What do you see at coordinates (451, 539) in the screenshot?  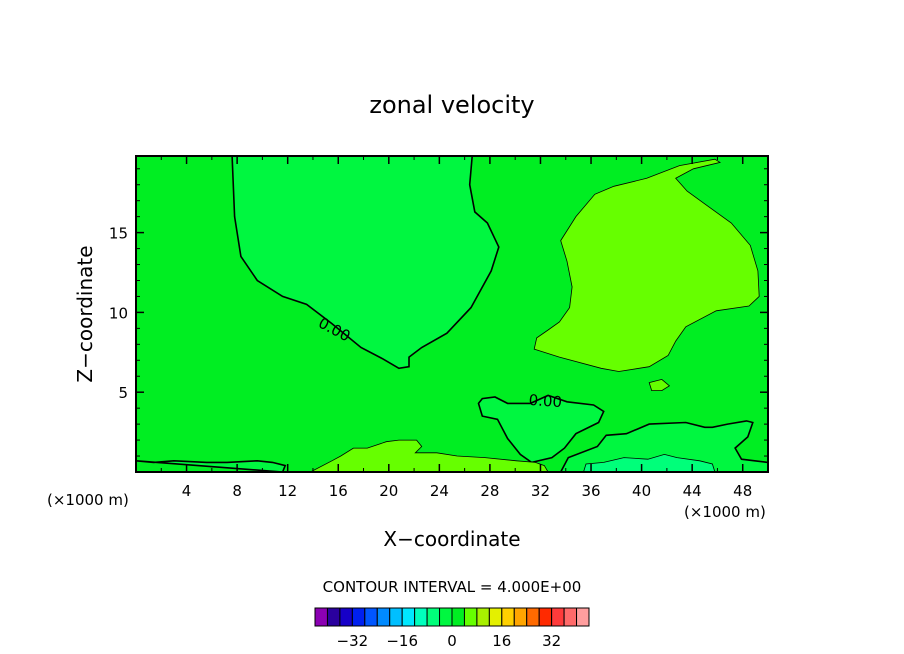 I see `x-axis-label: X−coordinate` at bounding box center [451, 539].